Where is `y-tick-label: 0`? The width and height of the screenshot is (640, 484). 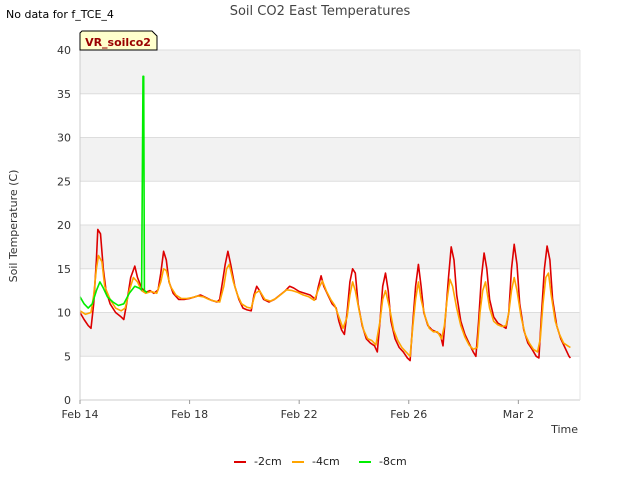 y-tick-label: 0 is located at coordinates (67, 400).